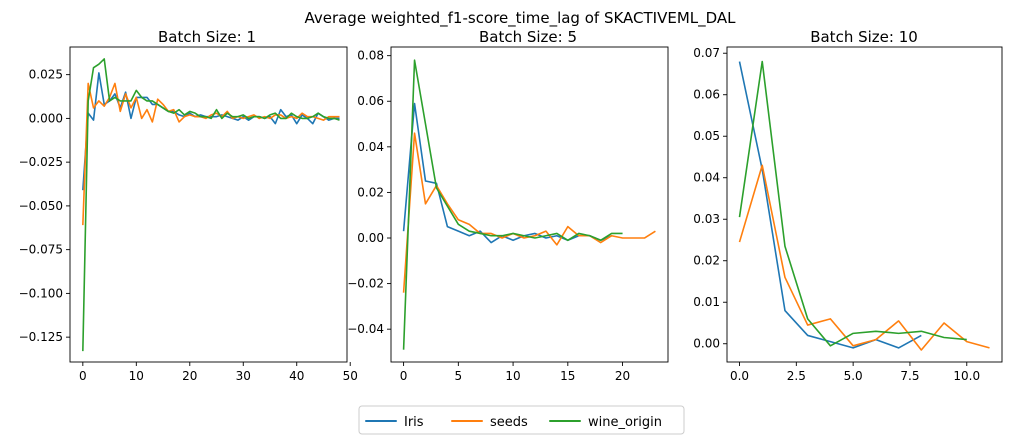  Describe the element at coordinates (365, 329) in the screenshot. I see `y-tick-label: −0.04` at that location.